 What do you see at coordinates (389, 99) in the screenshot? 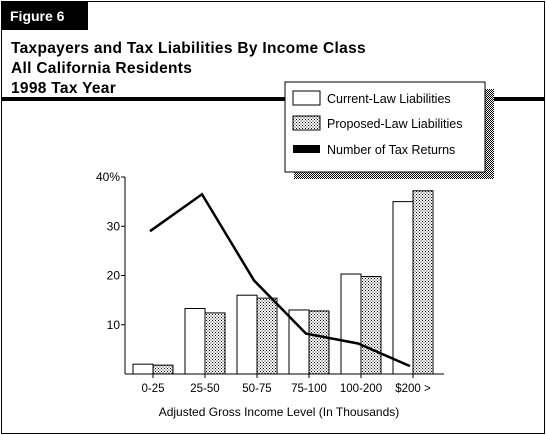
I see `legend-label-current: Current-Law Liabilities` at bounding box center [389, 99].